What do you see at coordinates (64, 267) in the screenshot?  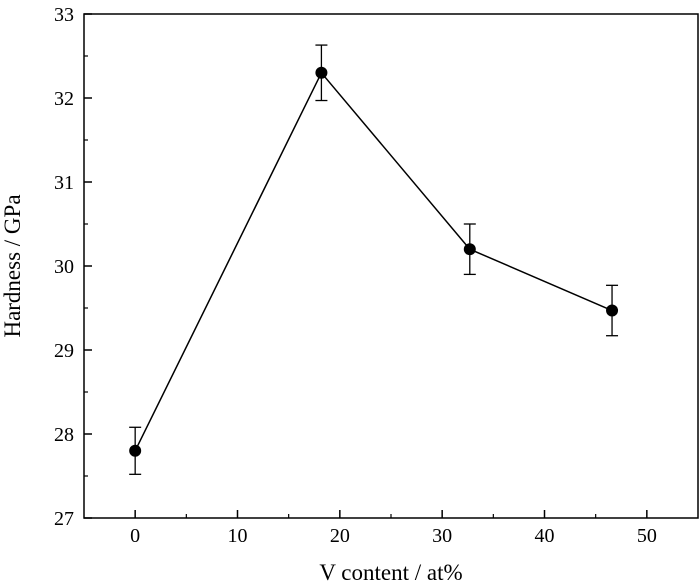 I see `y-tick-label: 30` at bounding box center [64, 267].